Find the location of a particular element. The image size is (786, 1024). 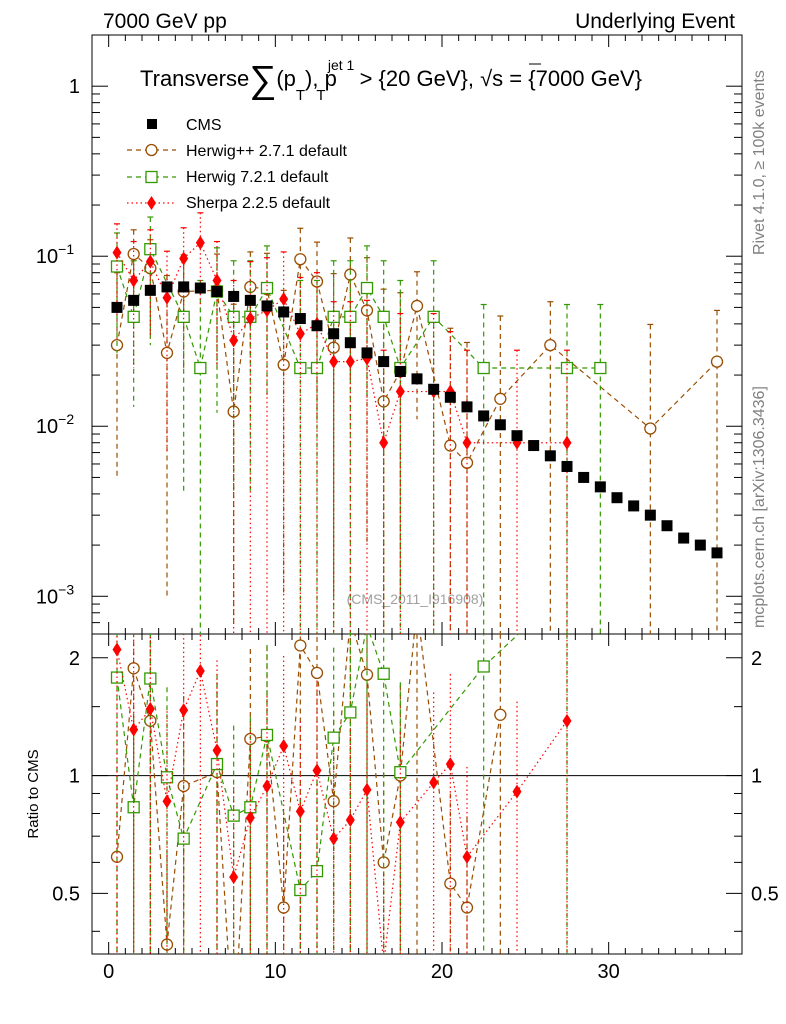

y-tick-label: 10⁻¹ is located at coordinates (55, 254).